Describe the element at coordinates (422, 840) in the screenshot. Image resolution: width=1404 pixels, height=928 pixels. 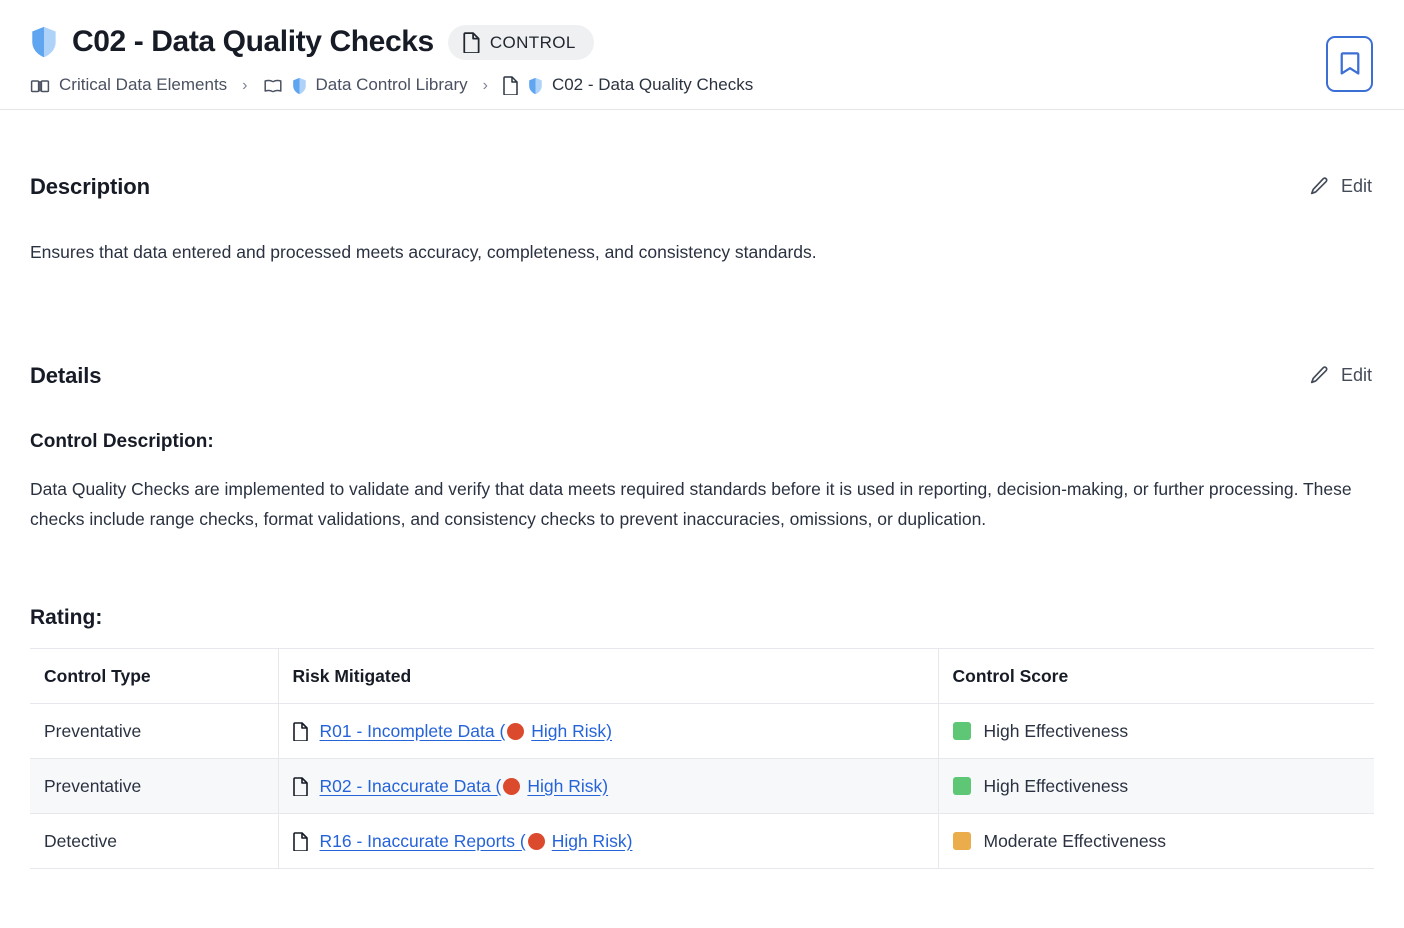
I see `risk-link-name: R16 - Inaccurate Reports (` at that location.